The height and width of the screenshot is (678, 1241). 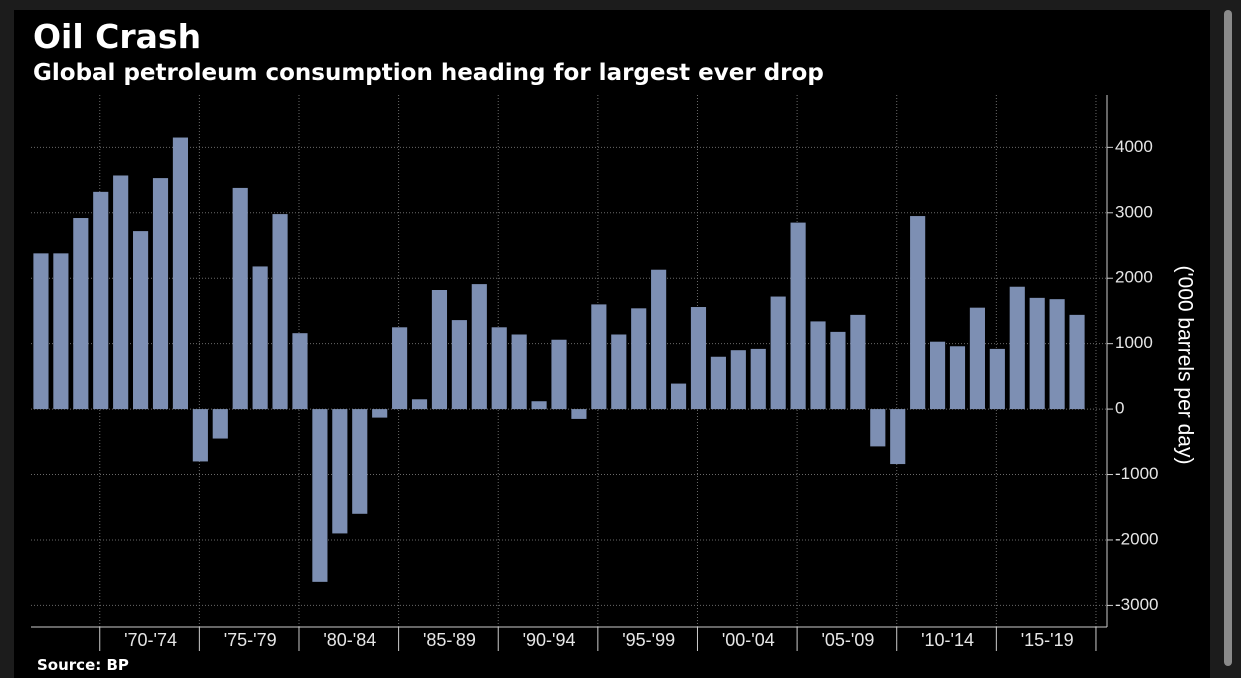 What do you see at coordinates (1228, 338) in the screenshot?
I see `scrollbar` at bounding box center [1228, 338].